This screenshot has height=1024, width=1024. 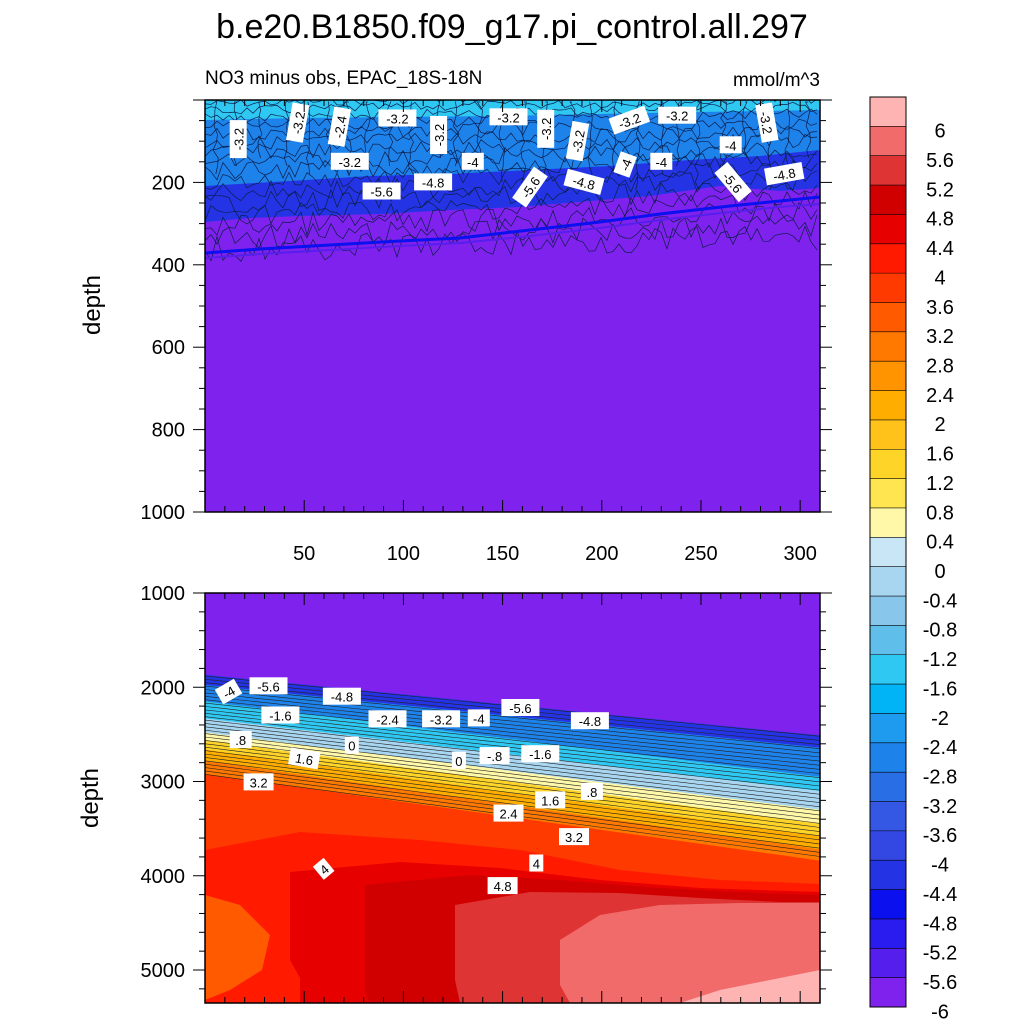 What do you see at coordinates (940, 367) in the screenshot?
I see `colorbar-tick-label: 2.8` at bounding box center [940, 367].